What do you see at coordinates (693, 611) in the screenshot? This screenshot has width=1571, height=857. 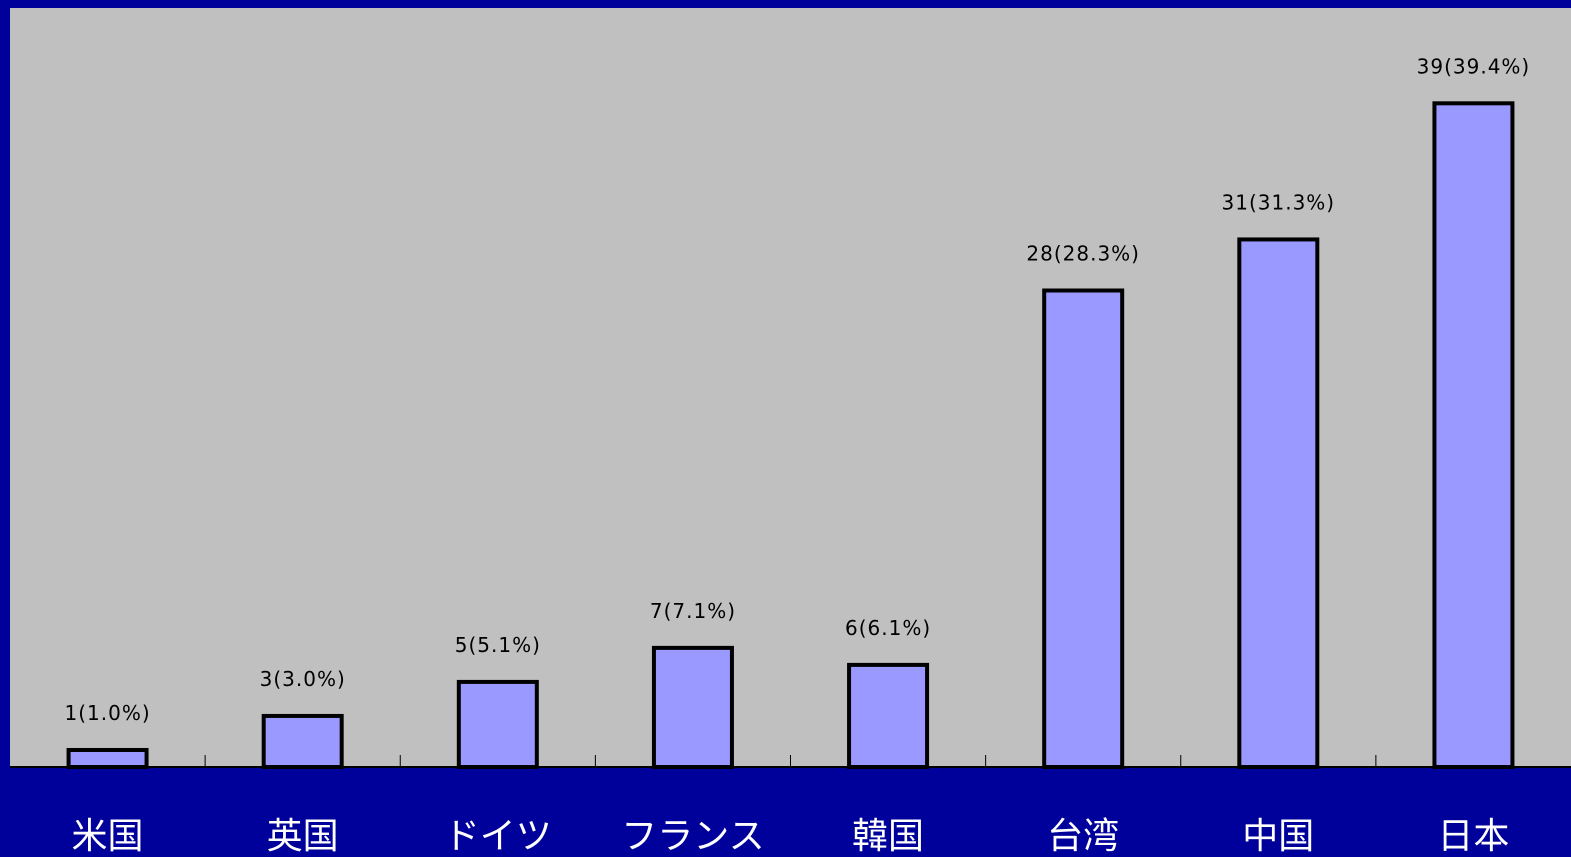 I see `data-label: 7(7.1%)` at bounding box center [693, 611].